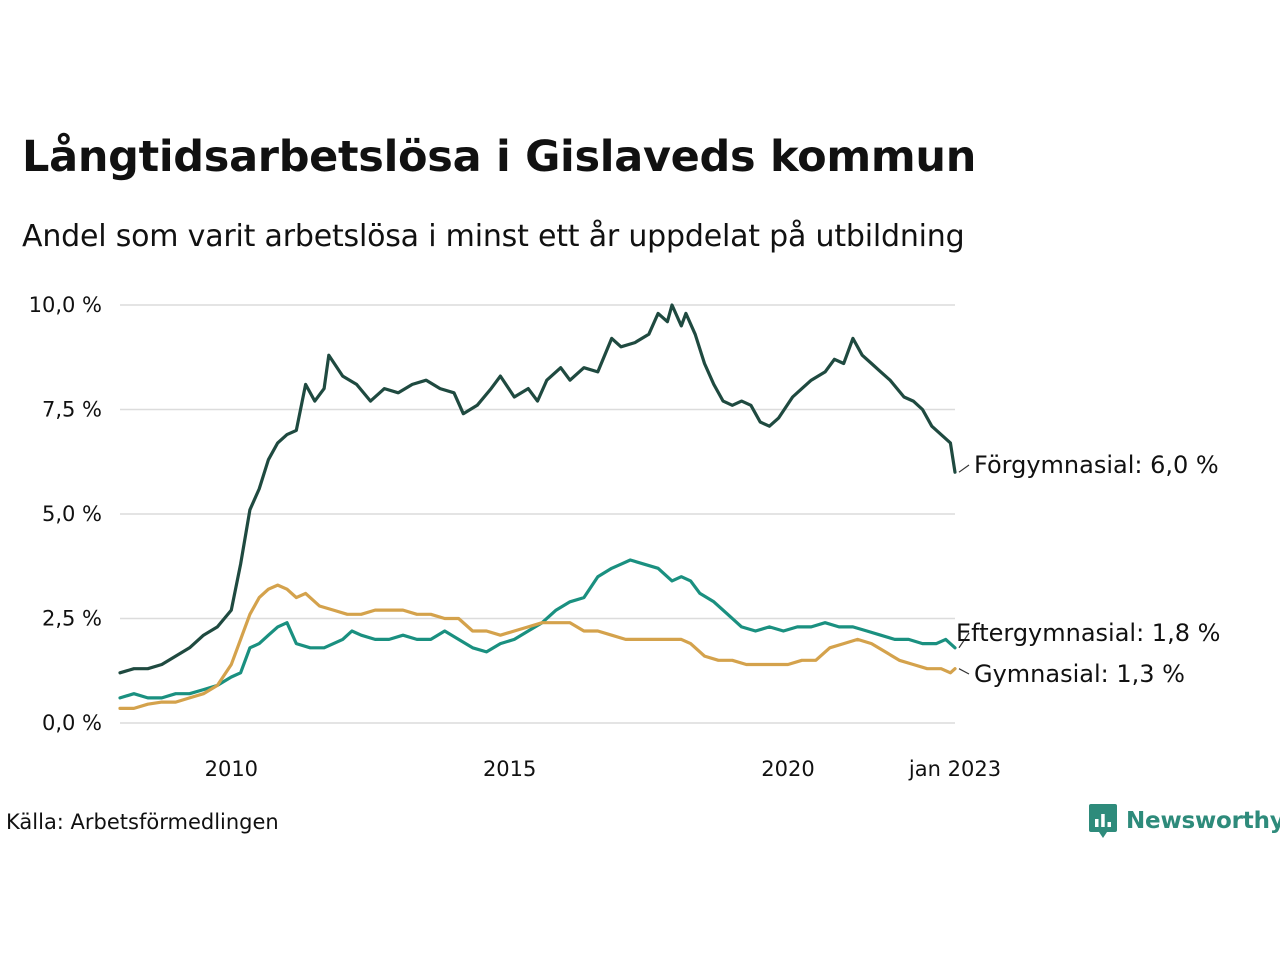  I want to click on x-tick-label: 2020, so click(787, 769).